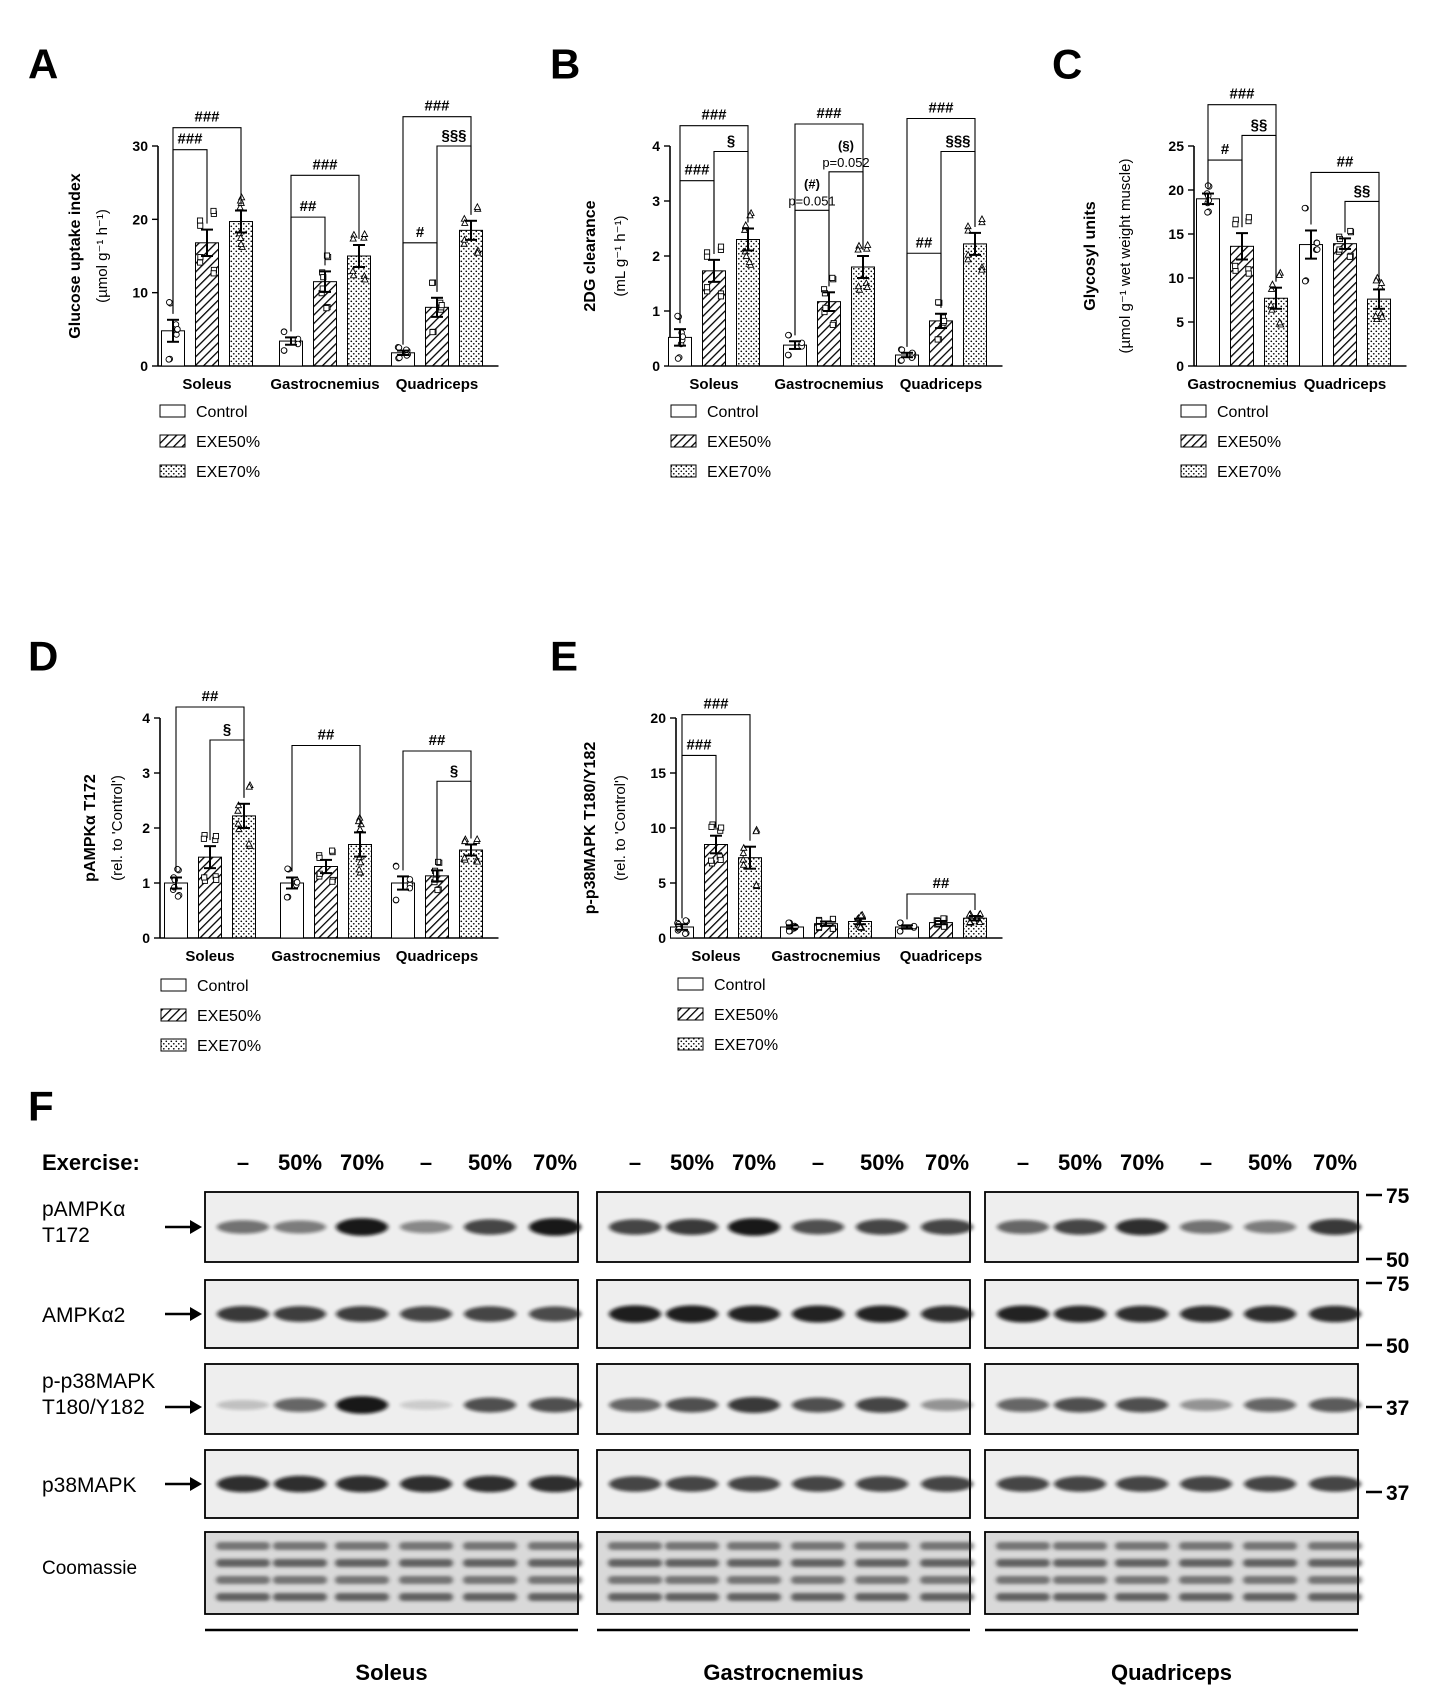  What do you see at coordinates (223, 986) in the screenshot?
I see `legend-label: Control` at bounding box center [223, 986].